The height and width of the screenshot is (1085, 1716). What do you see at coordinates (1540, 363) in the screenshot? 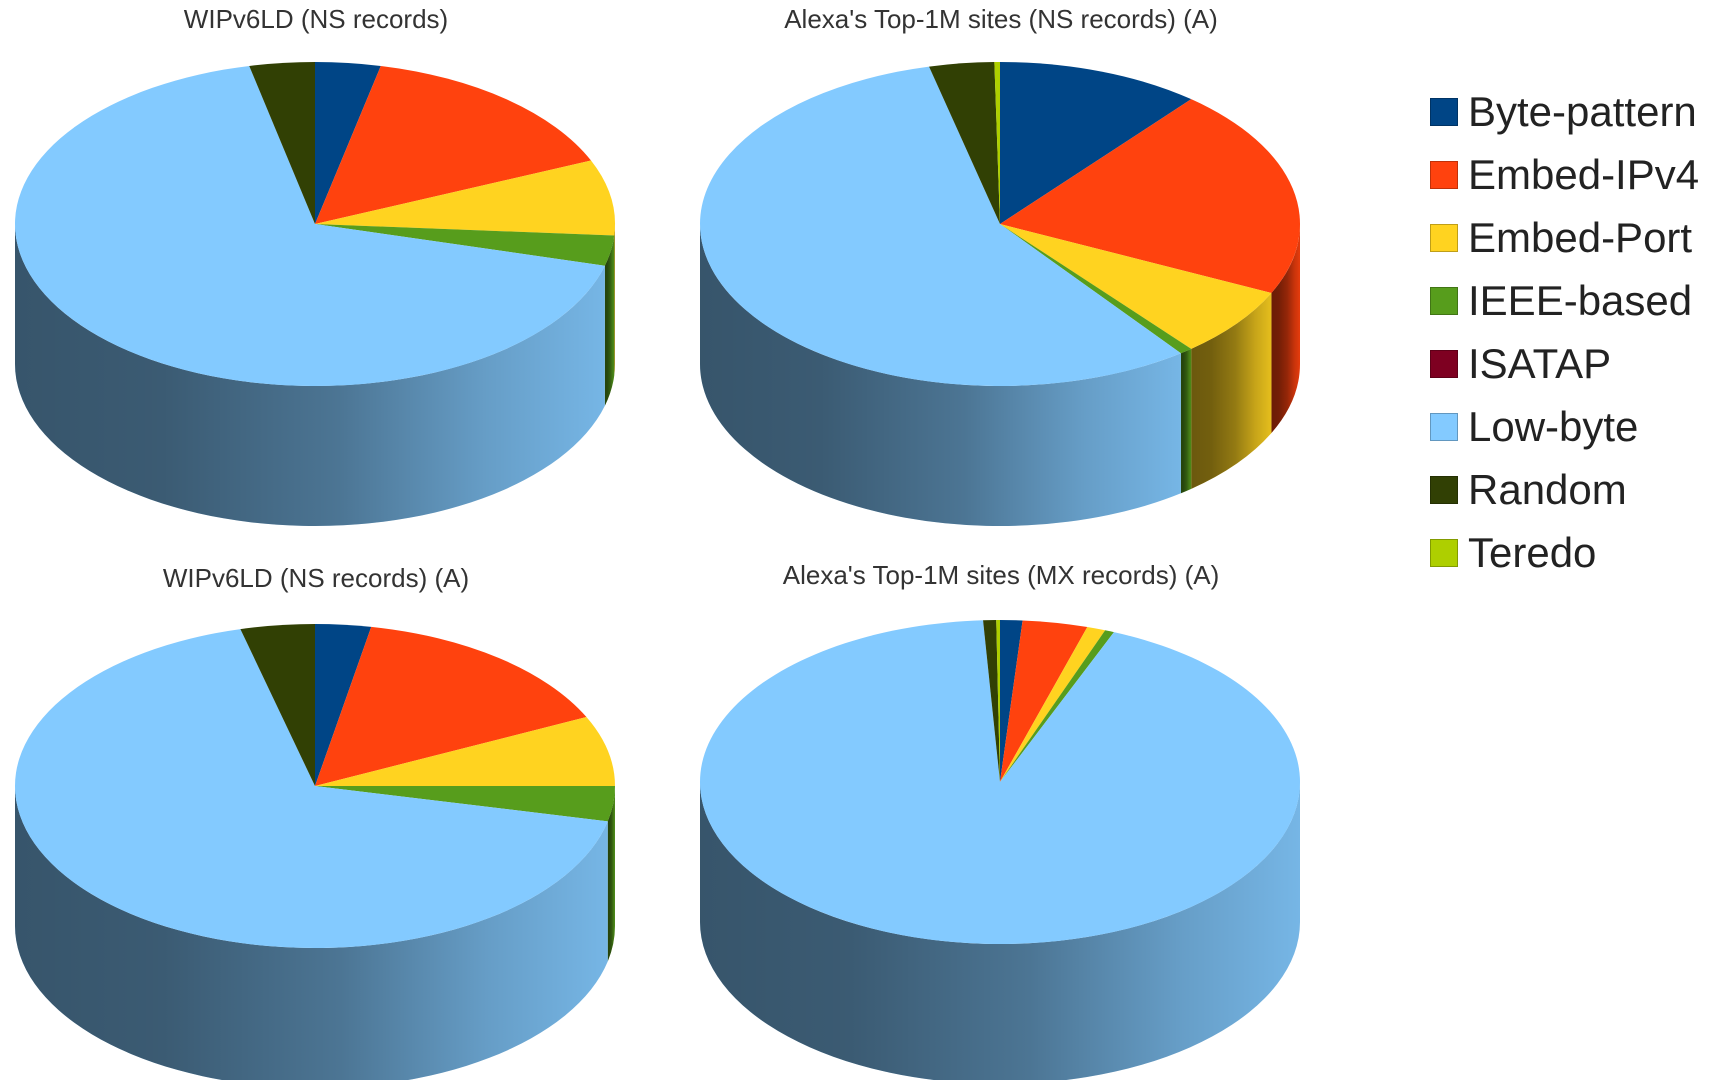
I see `legend-label: ISATAP` at bounding box center [1540, 363].